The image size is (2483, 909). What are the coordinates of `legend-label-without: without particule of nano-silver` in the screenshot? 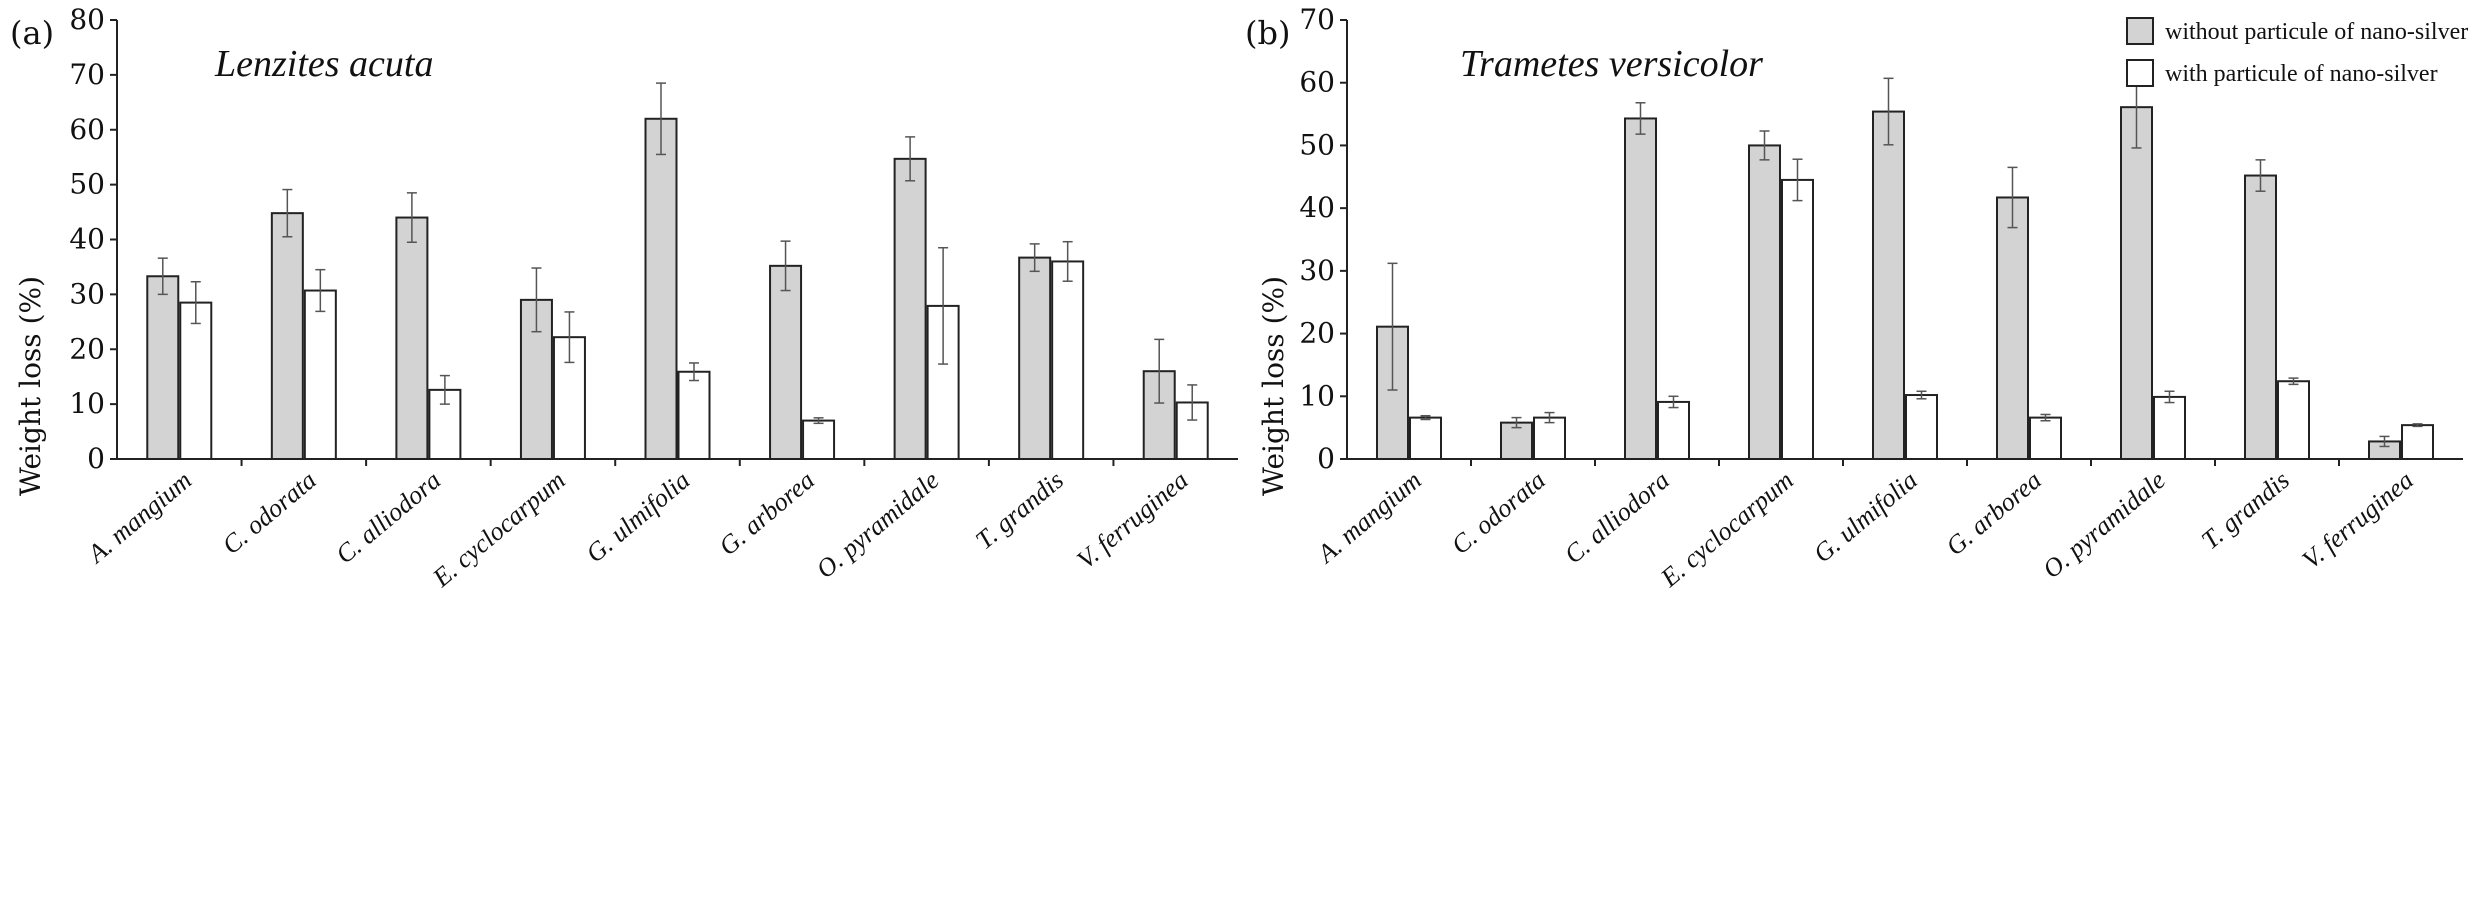 It's located at (2316, 32).